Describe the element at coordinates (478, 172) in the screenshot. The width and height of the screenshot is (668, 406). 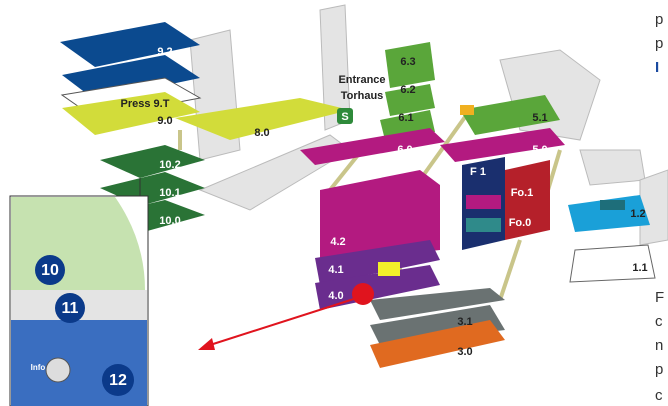
I see `hall-label: F 1` at that location.